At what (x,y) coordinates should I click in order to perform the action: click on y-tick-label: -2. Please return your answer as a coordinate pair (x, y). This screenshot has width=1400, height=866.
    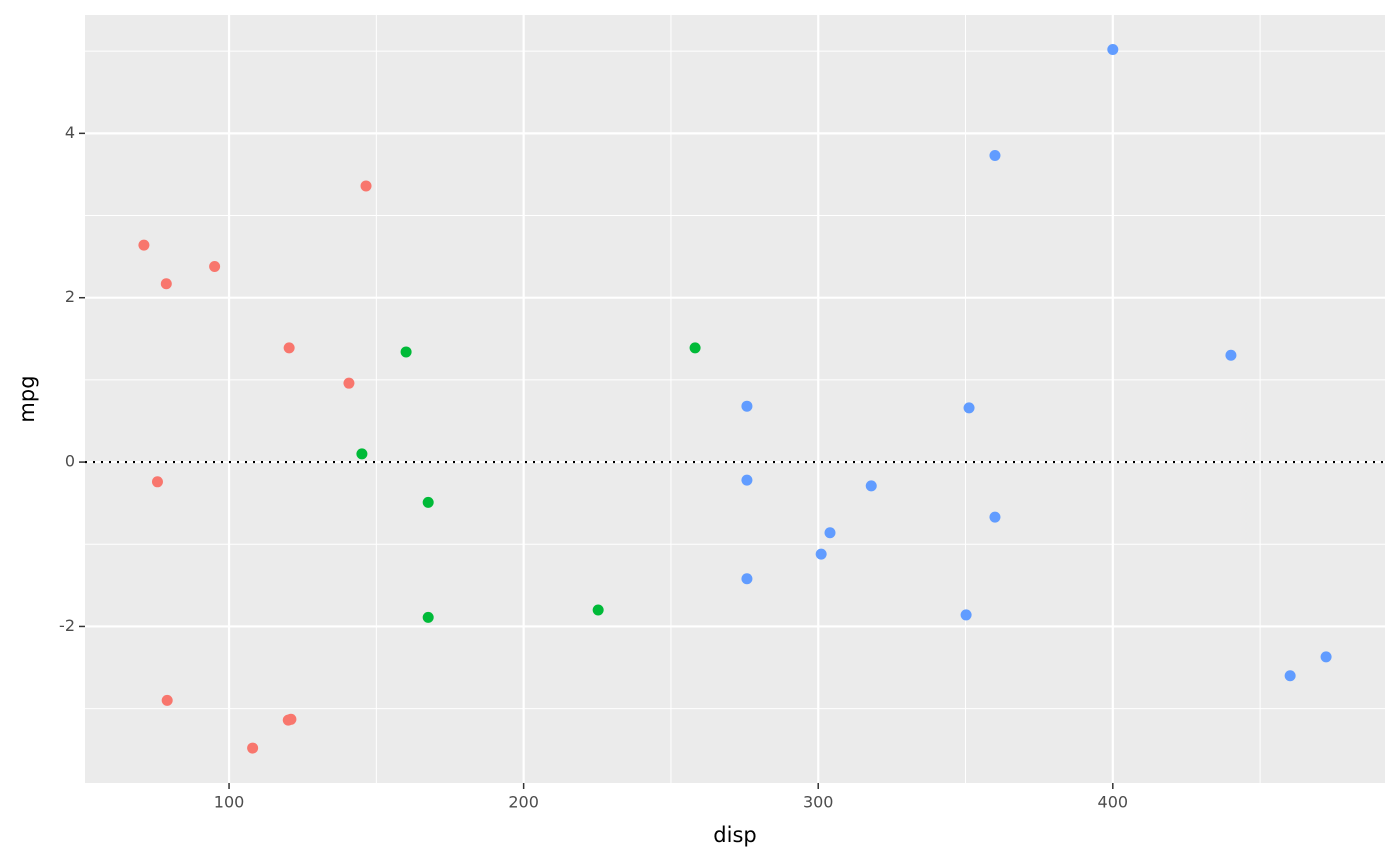
    Looking at the image, I should click on (67, 625).